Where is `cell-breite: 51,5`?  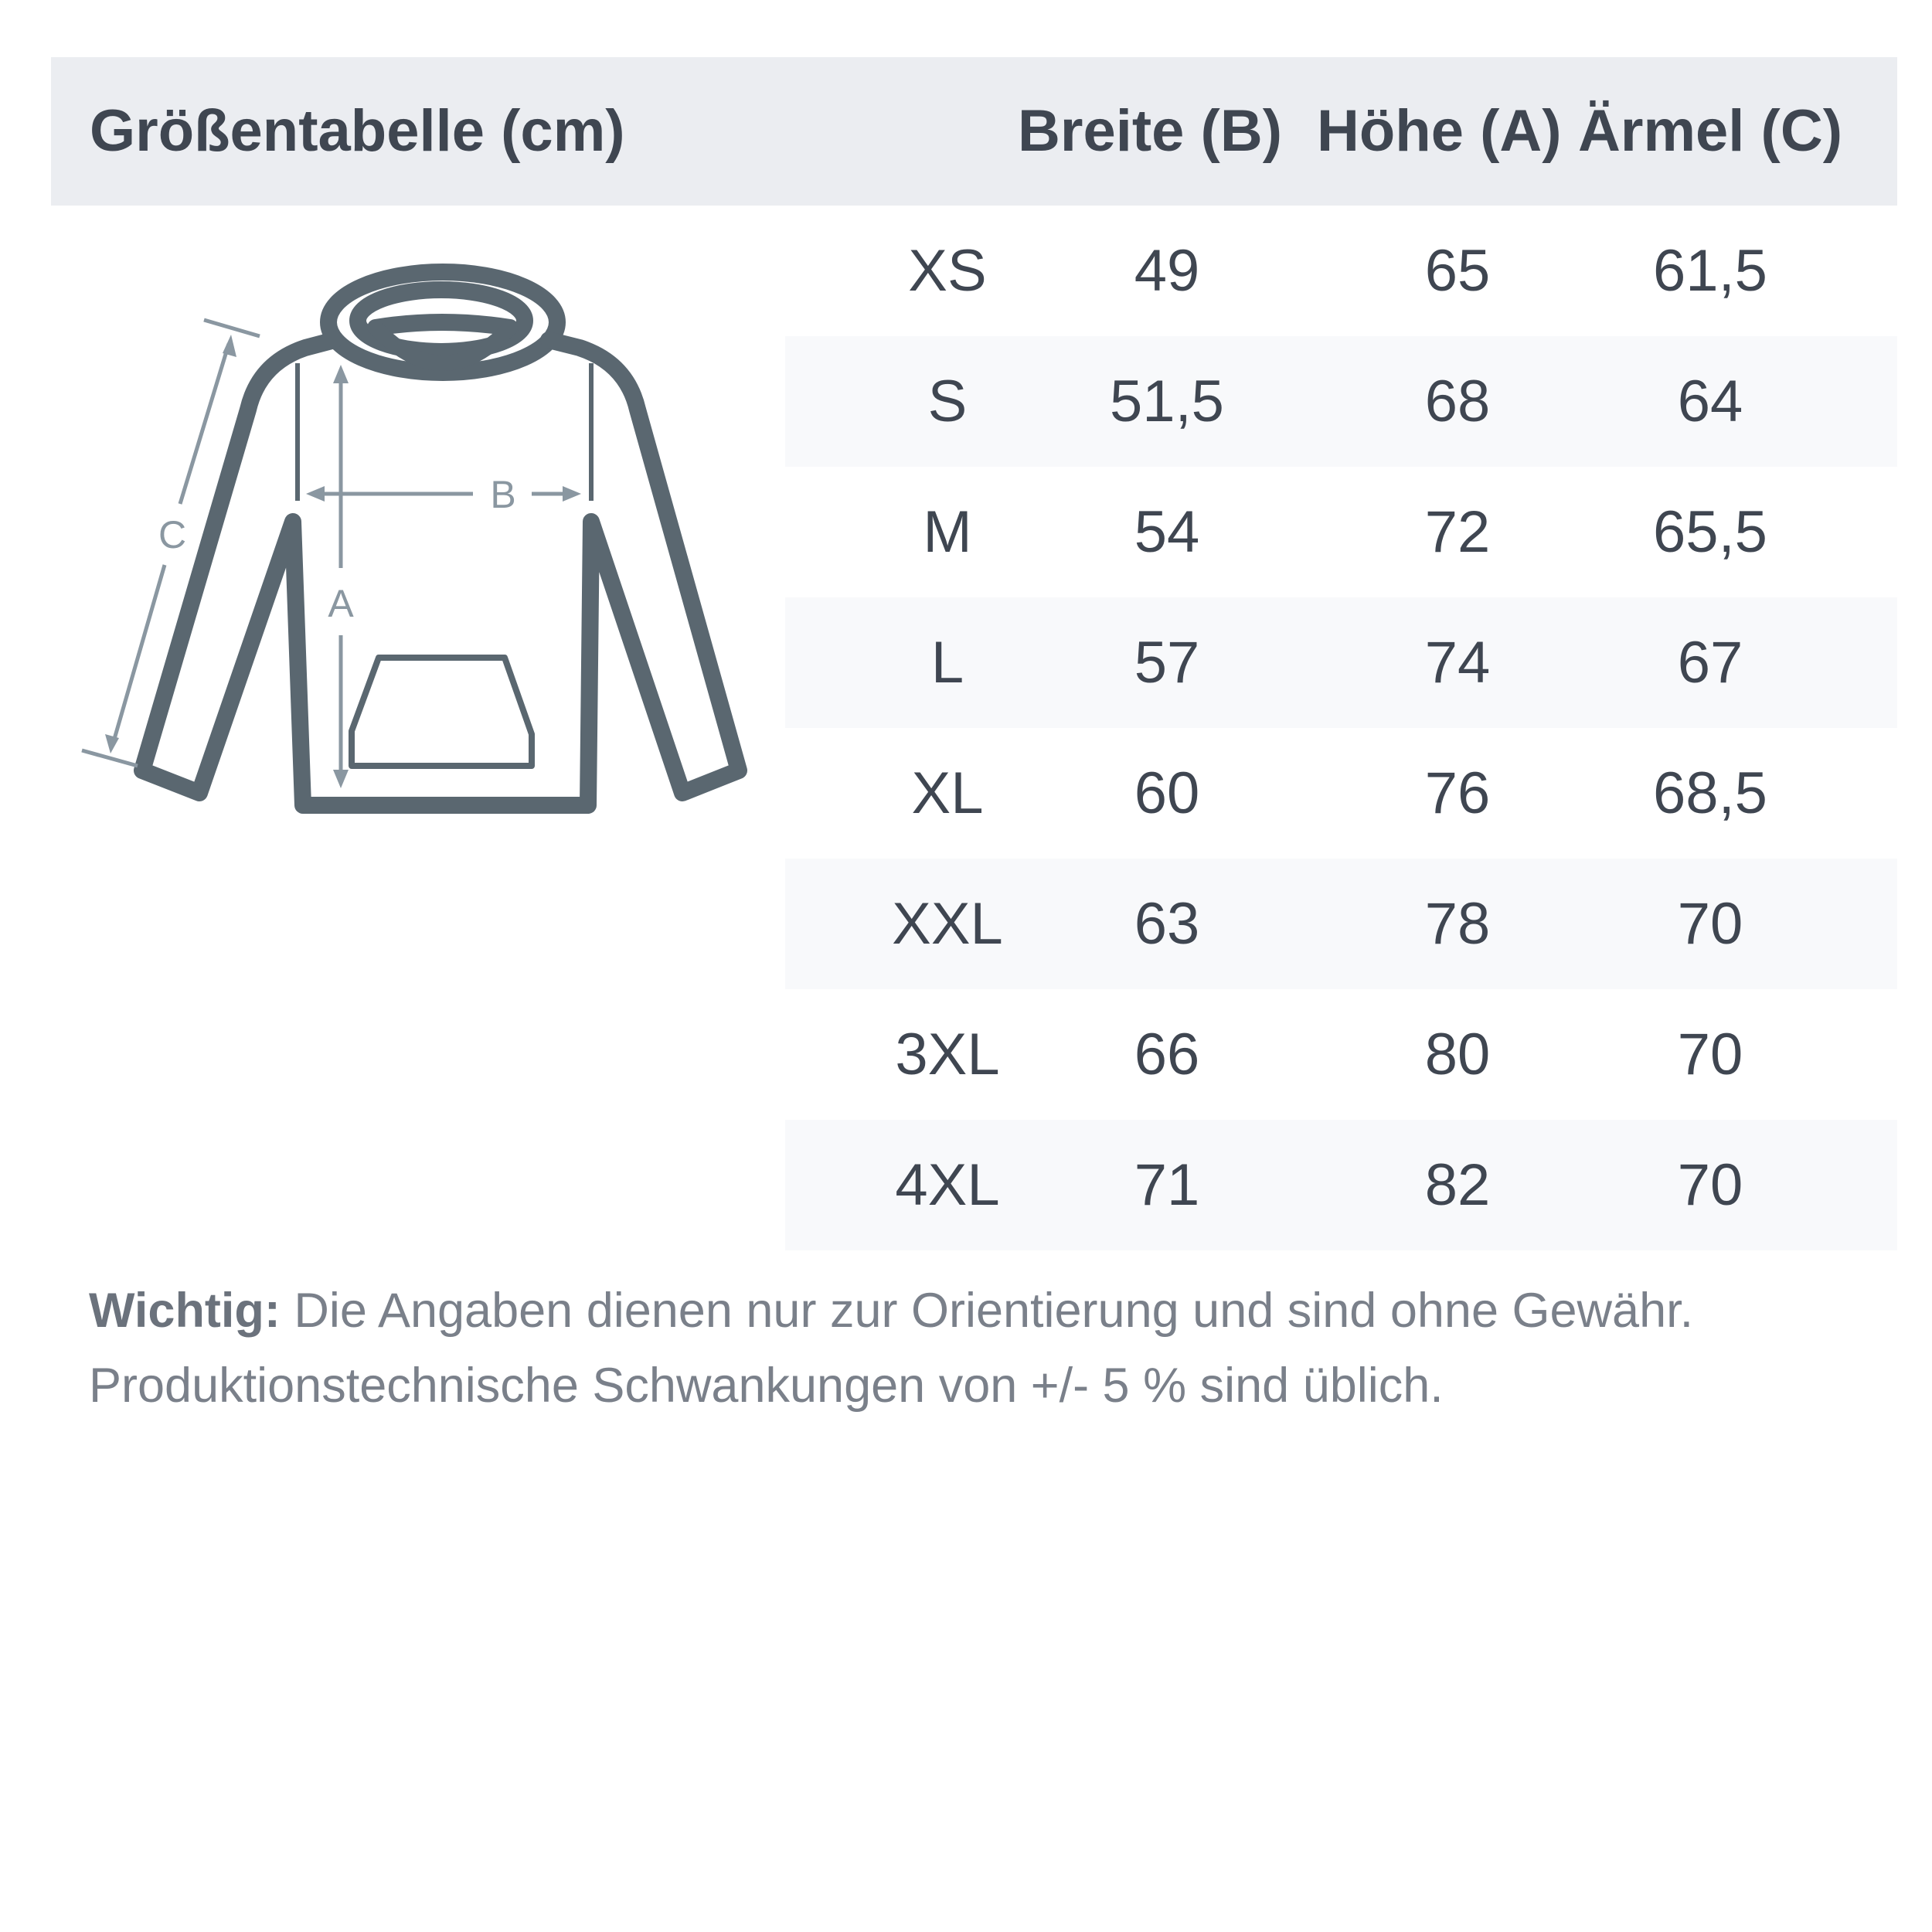 cell-breite: 51,5 is located at coordinates (1167, 401).